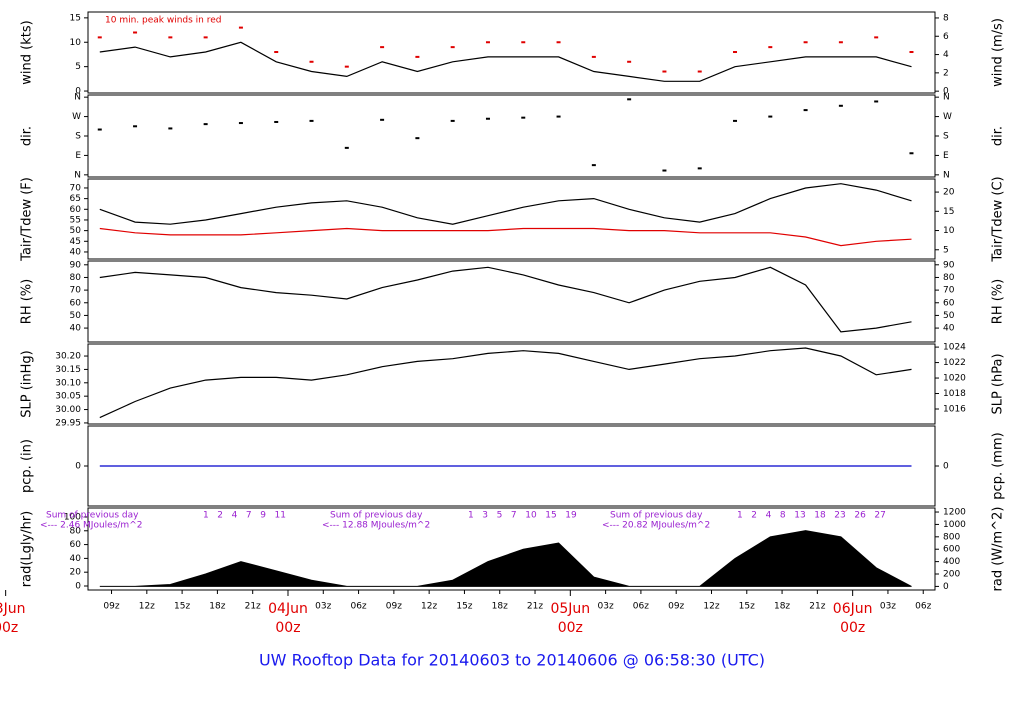  What do you see at coordinates (68, 397) in the screenshot?
I see `y-tick-label: 30.05` at bounding box center [68, 397].